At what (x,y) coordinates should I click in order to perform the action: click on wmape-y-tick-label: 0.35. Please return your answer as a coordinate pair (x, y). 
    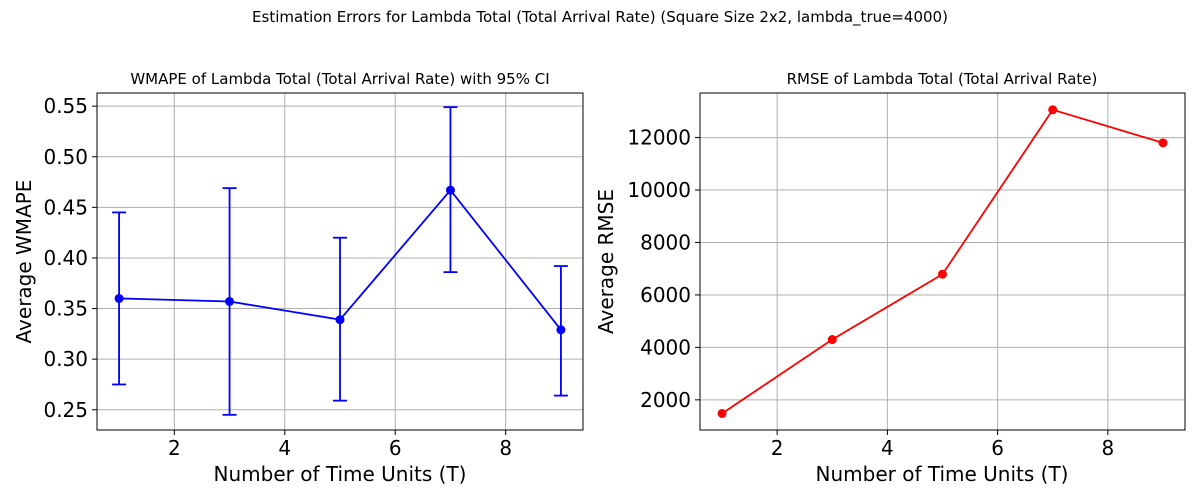
    Looking at the image, I should click on (65, 309).